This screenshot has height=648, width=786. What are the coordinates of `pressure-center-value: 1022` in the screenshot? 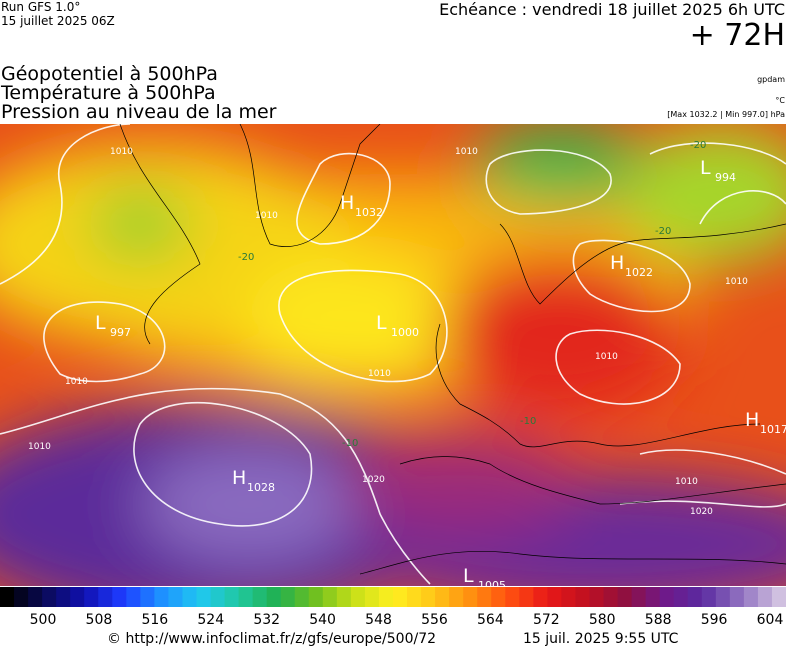 It's located at (639, 272).